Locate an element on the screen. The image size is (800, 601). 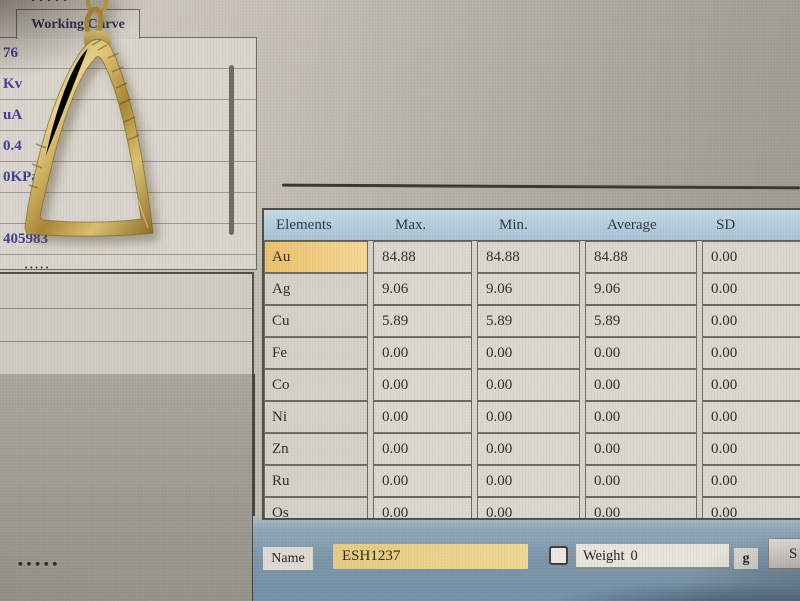
unit-label: g is located at coordinates (746, 558).